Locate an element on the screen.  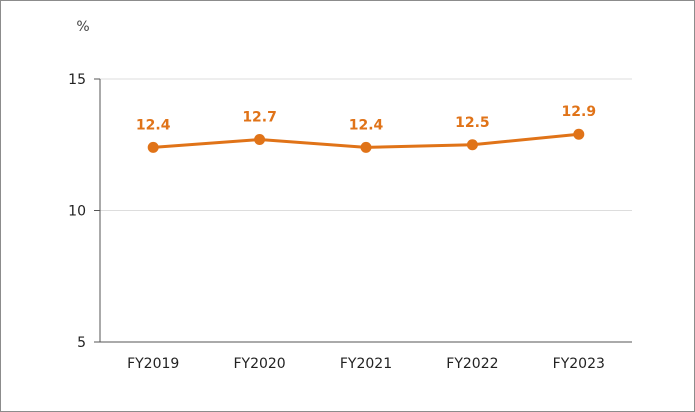
x-tick-label: FY2020 is located at coordinates (259, 364).